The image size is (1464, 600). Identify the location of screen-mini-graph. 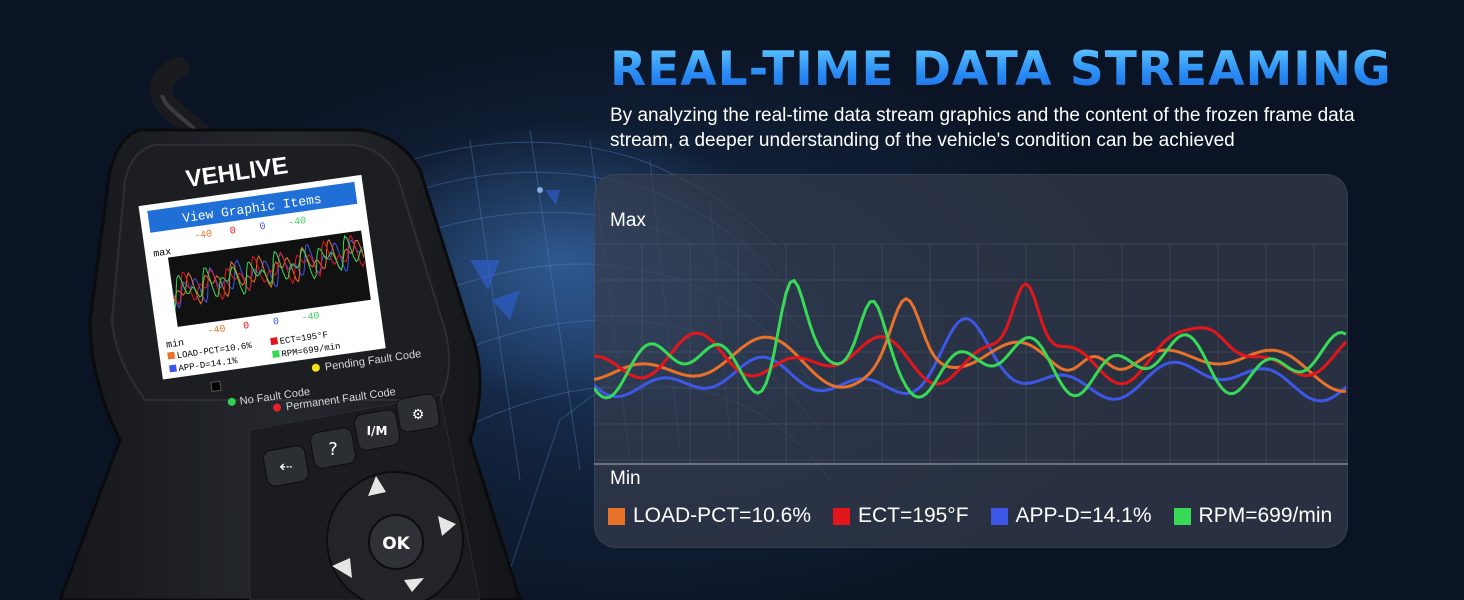
(268, 271).